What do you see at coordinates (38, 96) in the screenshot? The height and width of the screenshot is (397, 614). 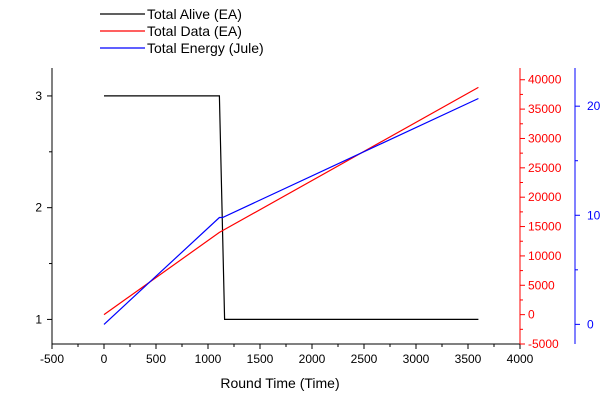 I see `left-tick-label: 3` at bounding box center [38, 96].